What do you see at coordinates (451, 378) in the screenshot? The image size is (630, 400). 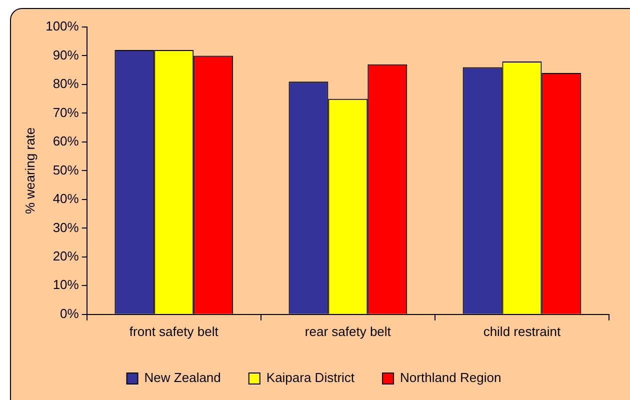 I see `legend-label: Northland Region` at bounding box center [451, 378].